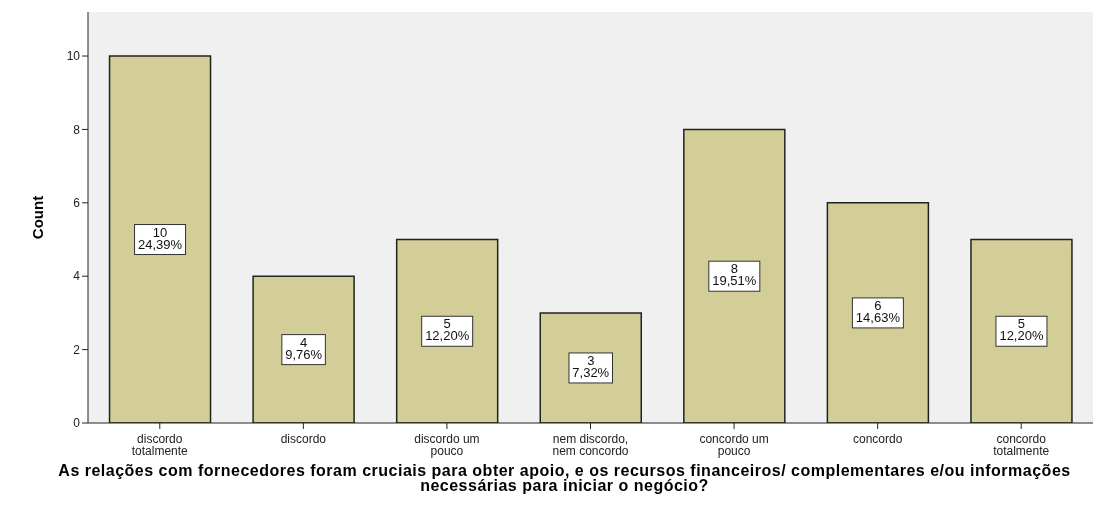  I want to click on y-tick-label: 8, so click(77, 129).